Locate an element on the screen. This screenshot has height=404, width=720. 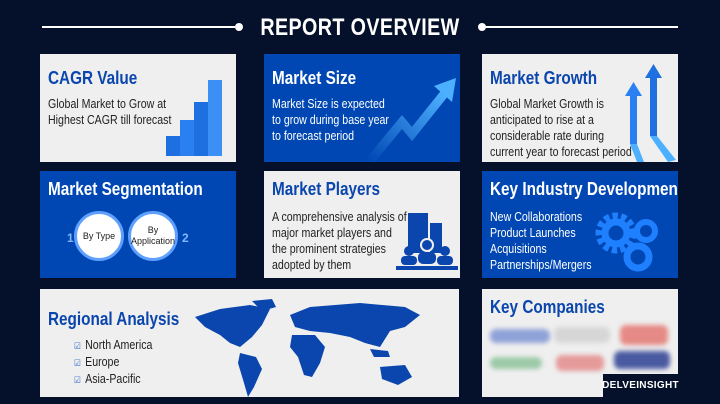
card-title: Market Growth is located at coordinates (544, 78).